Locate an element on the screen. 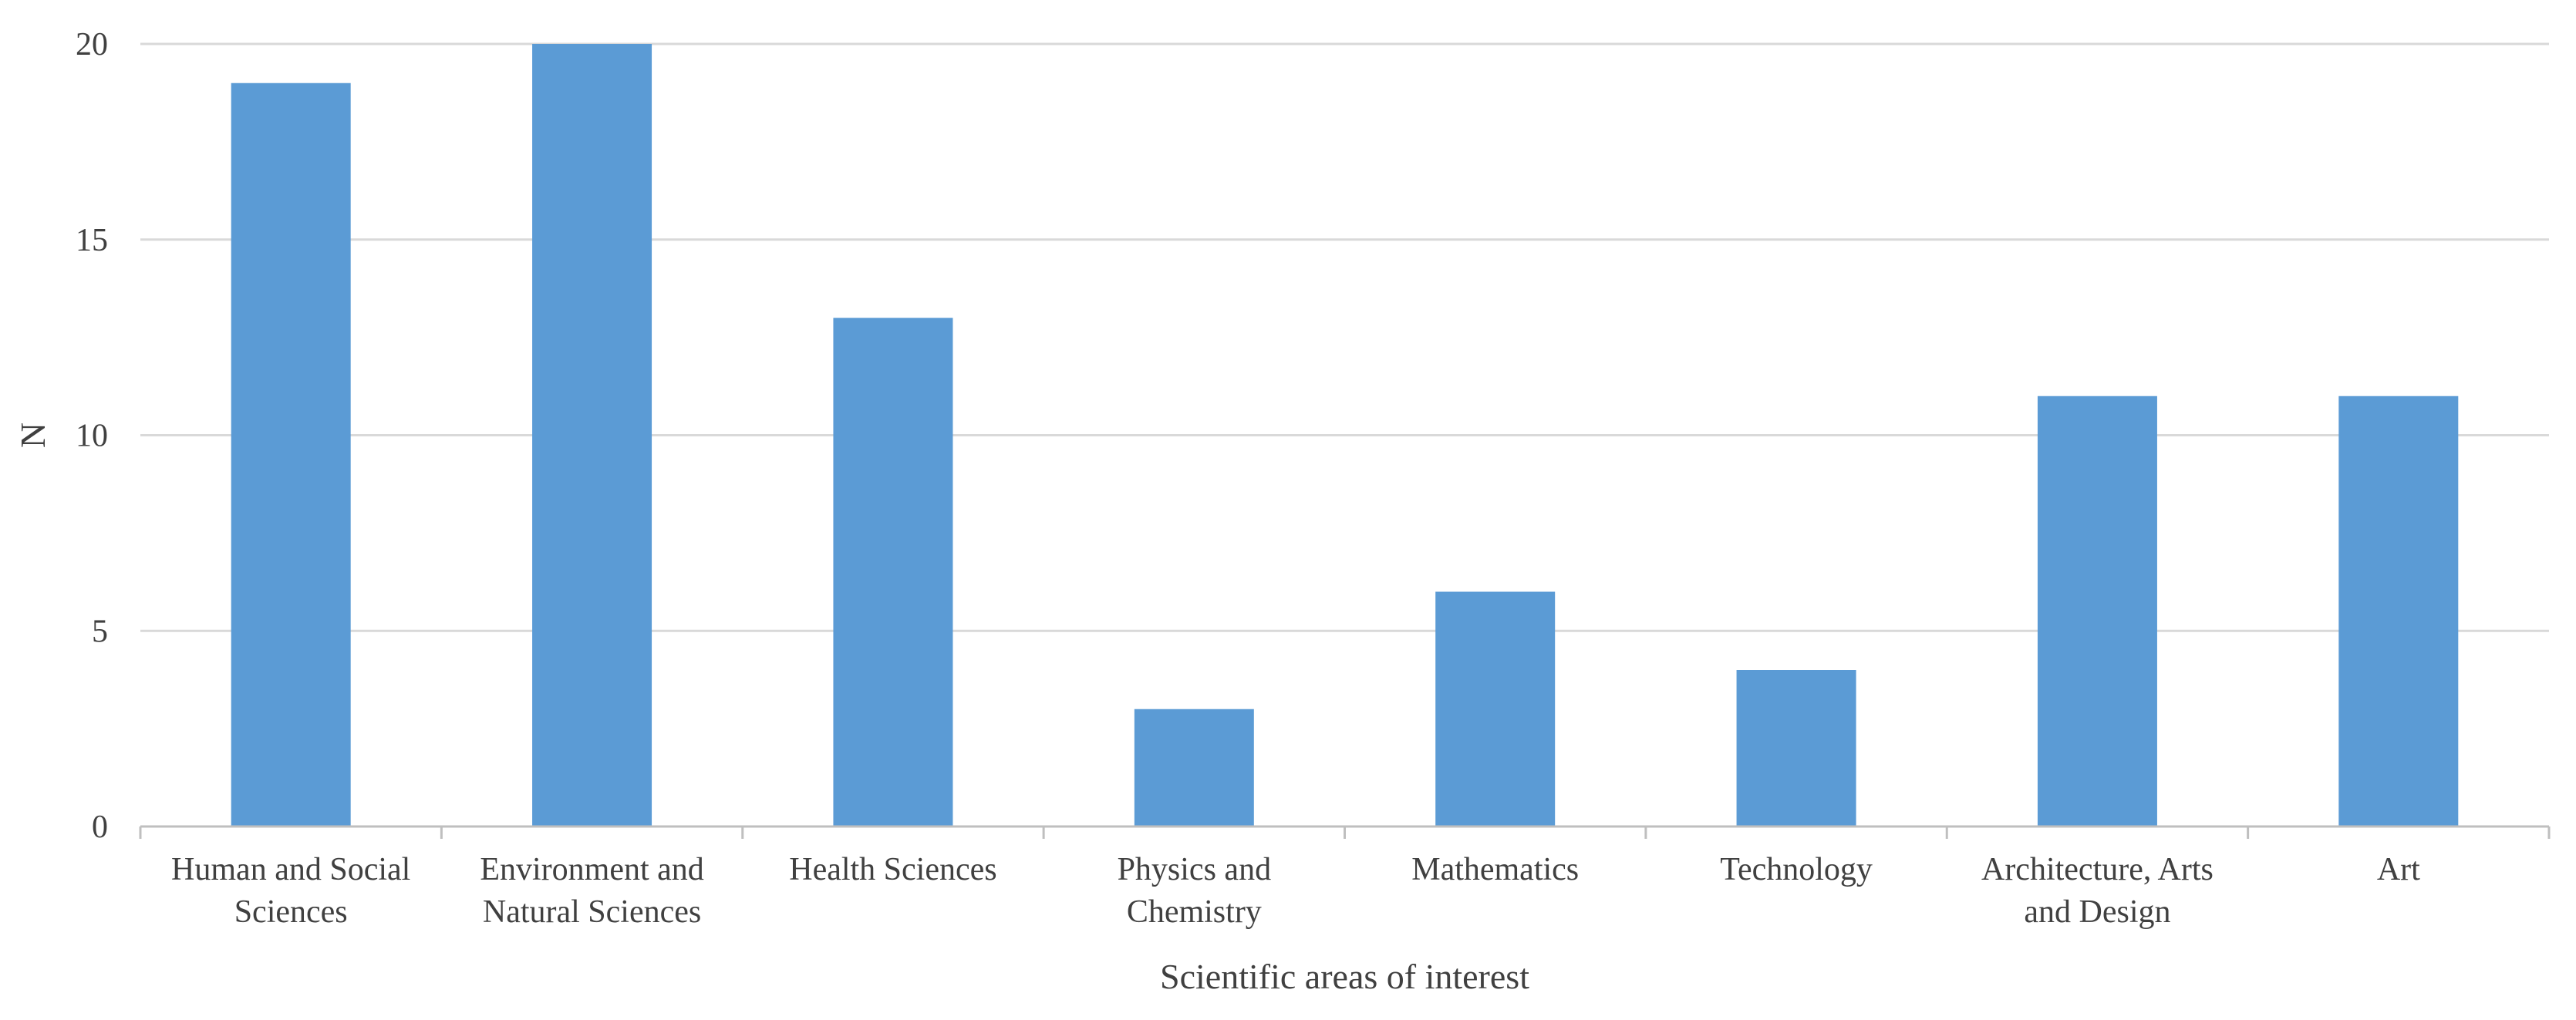 The height and width of the screenshot is (1020, 2576). x-tick-label-line: Natural Sciences is located at coordinates (592, 912).